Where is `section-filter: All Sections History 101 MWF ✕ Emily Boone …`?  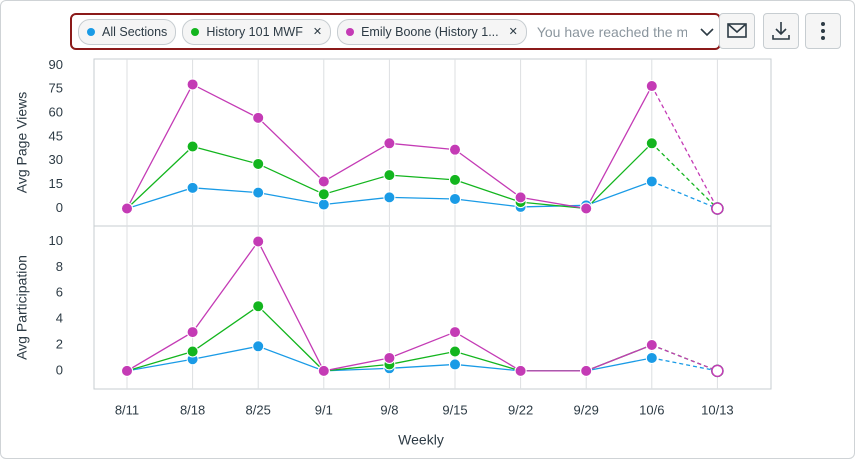 section-filter: All Sections History 101 MWF ✕ Emily Boone … is located at coordinates (395, 31).